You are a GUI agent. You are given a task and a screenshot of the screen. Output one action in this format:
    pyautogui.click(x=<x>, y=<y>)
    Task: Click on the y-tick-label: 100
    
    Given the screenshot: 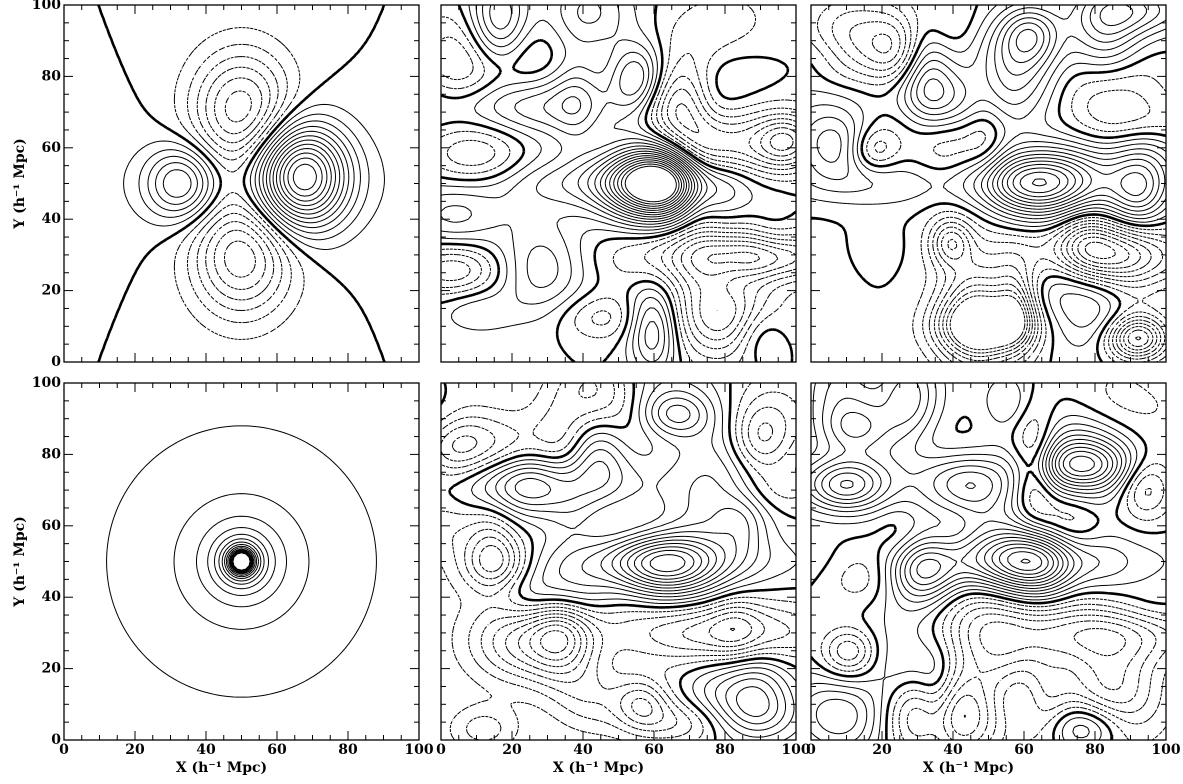 What is the action you would take?
    pyautogui.click(x=46, y=383)
    